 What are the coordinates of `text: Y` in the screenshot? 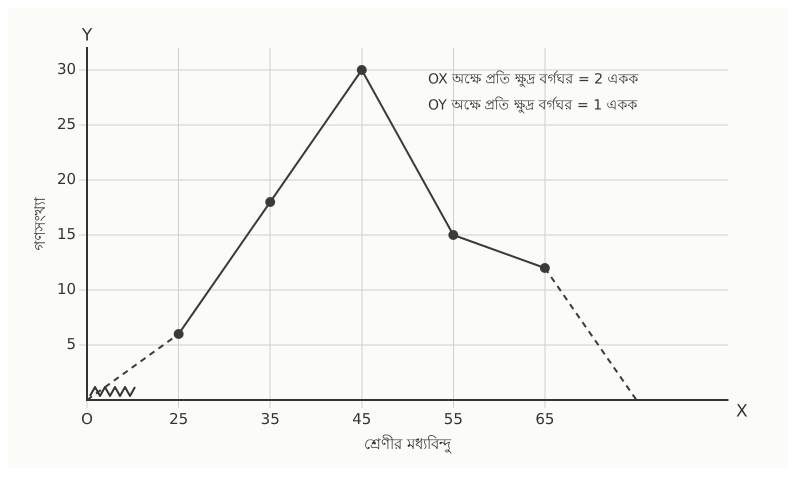 It's located at (86, 35).